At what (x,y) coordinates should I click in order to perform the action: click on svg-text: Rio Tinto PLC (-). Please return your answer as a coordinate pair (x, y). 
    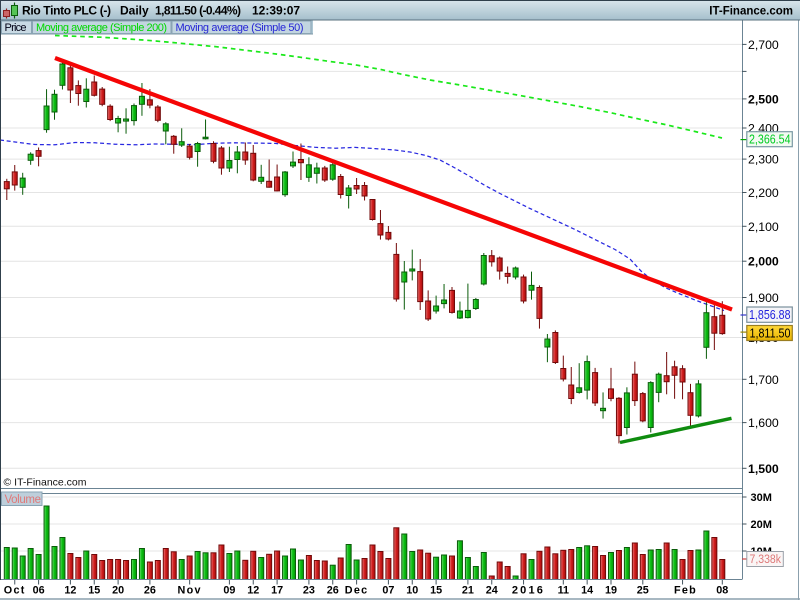
    Looking at the image, I should click on (66, 11).